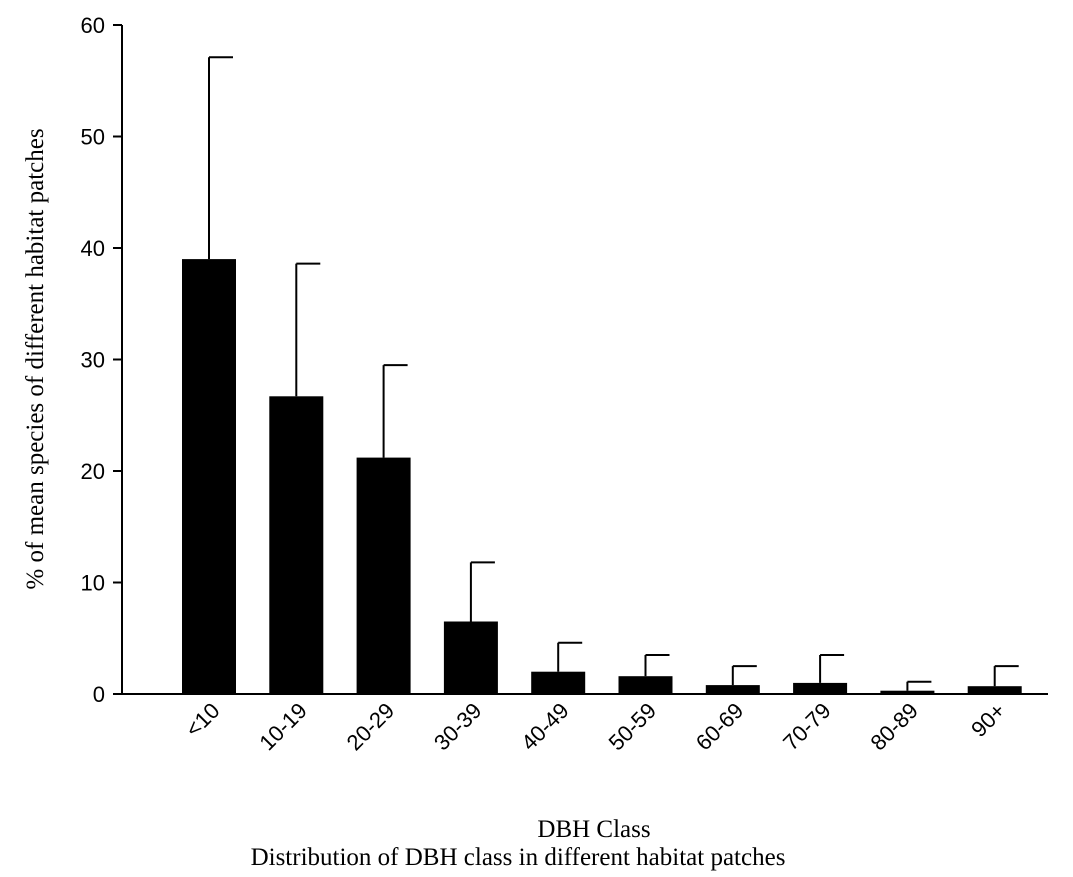  Describe the element at coordinates (719, 726) in the screenshot. I see `x-tick-label: 60-69` at that location.